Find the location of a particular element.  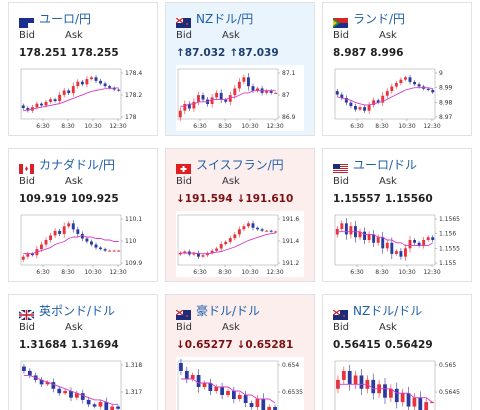

y-tick-label: 87.1 is located at coordinates (289, 73).